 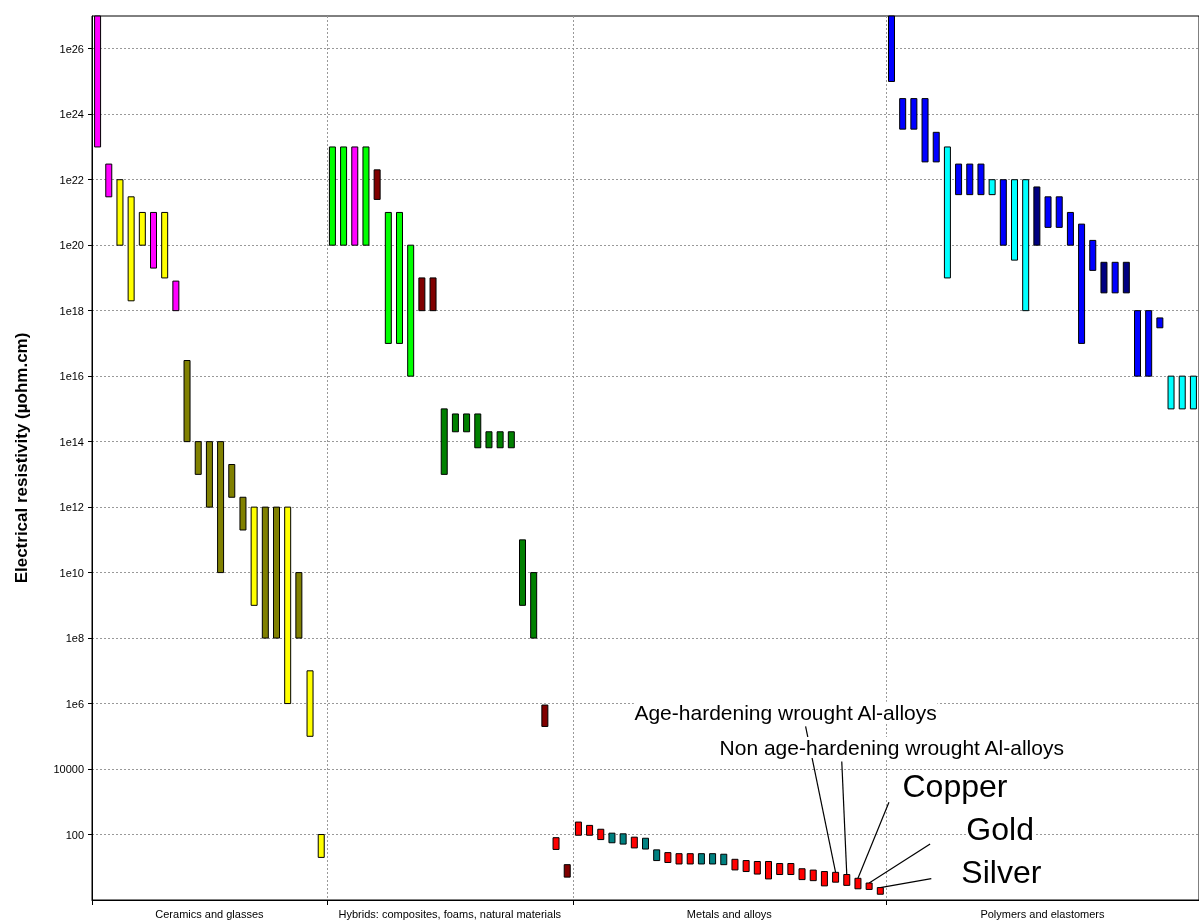 What do you see at coordinates (785, 712) in the screenshot?
I see `annotation: Age-hardening wrought Al-alloys` at bounding box center [785, 712].